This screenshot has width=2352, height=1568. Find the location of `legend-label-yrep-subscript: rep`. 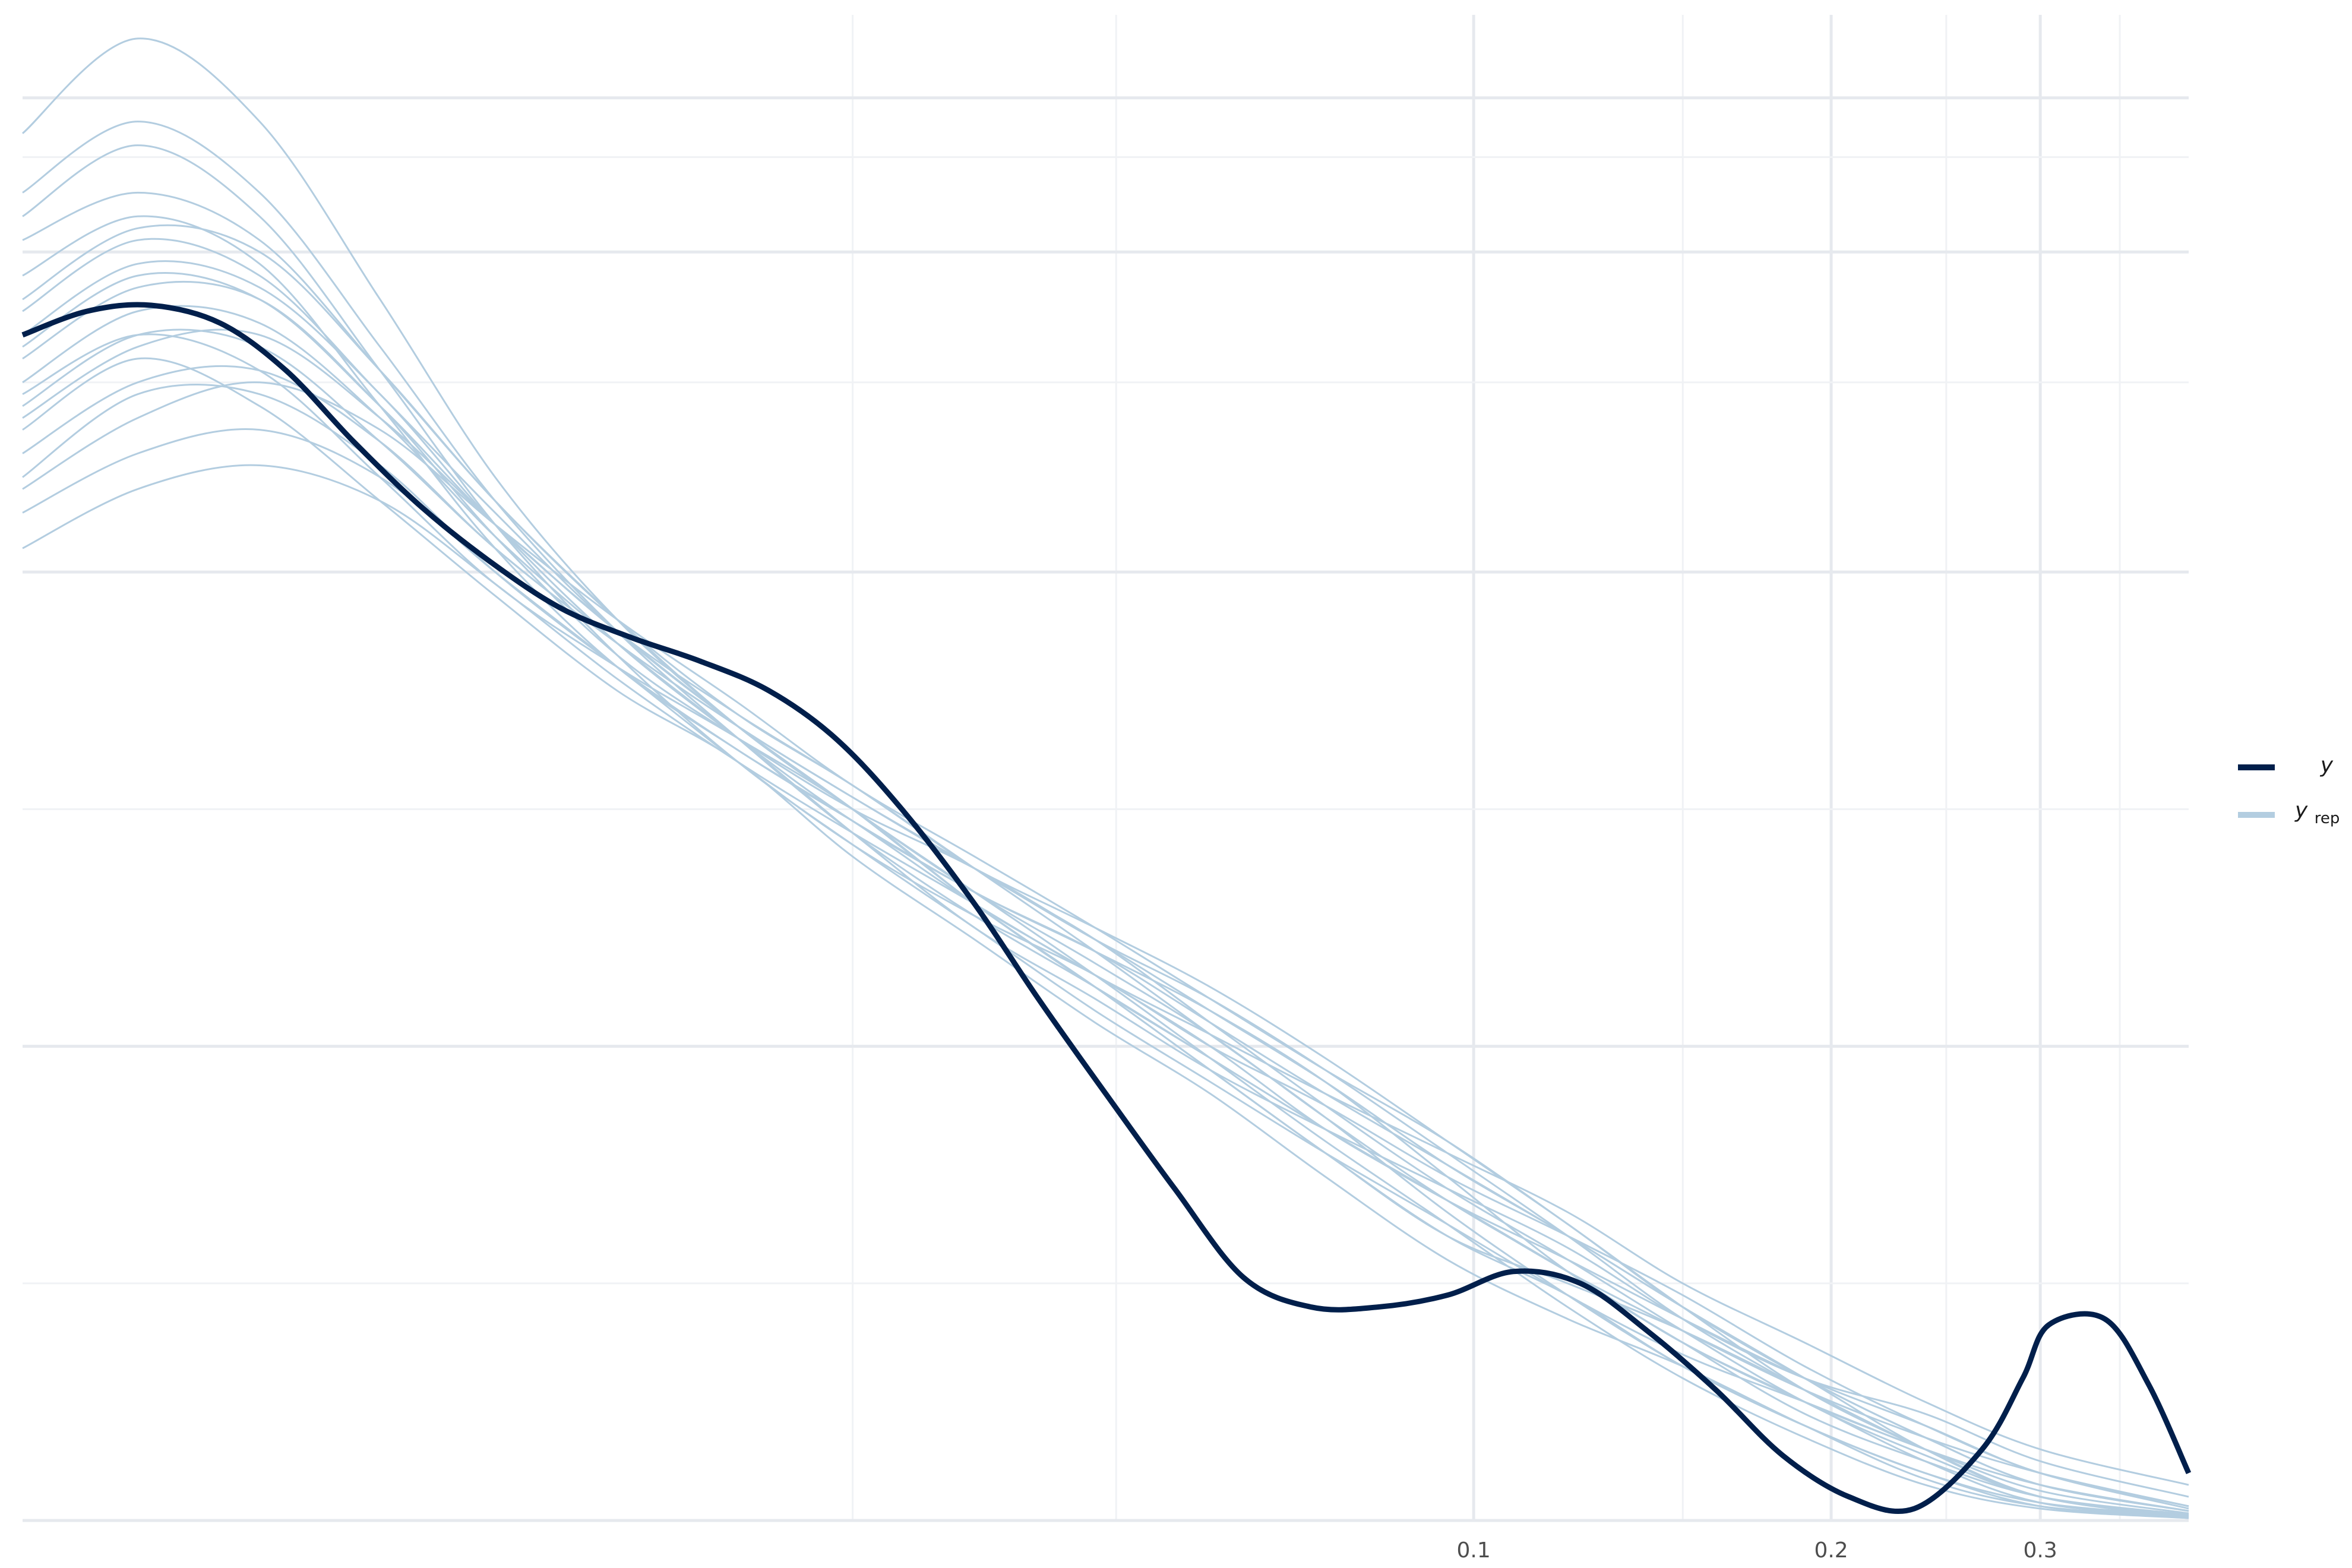

legend-label-yrep-subscript: rep is located at coordinates (2327, 819).